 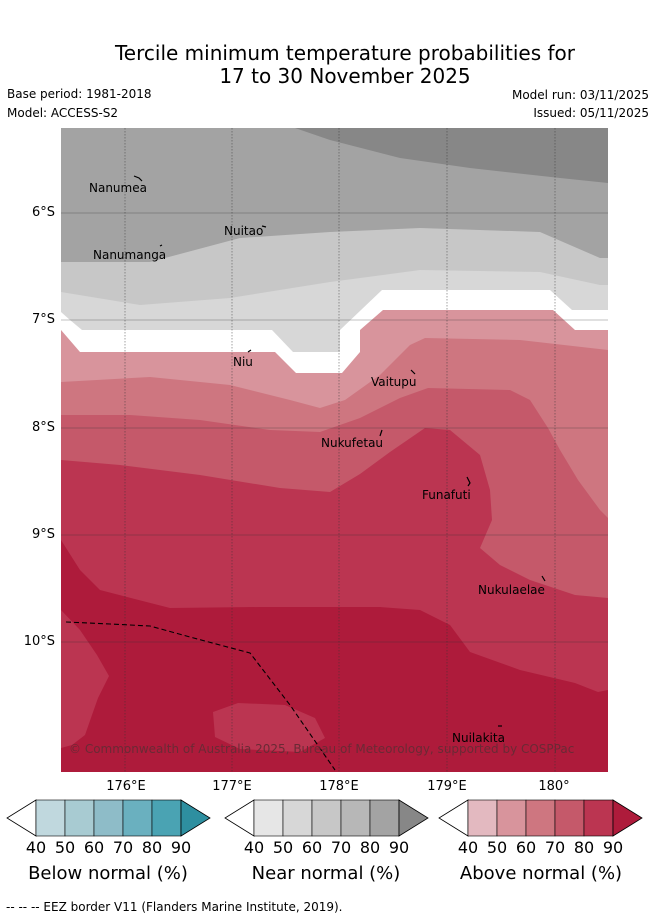 What do you see at coordinates (79, 94) in the screenshot?
I see `base-period: Base period: 1981-2018` at bounding box center [79, 94].